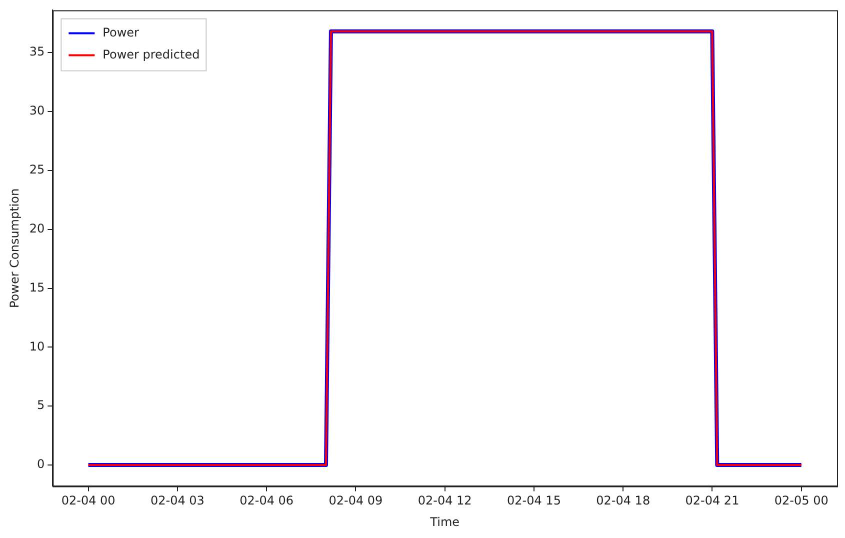  Describe the element at coordinates (151, 54) in the screenshot. I see `legend-label: Power predicted` at that location.